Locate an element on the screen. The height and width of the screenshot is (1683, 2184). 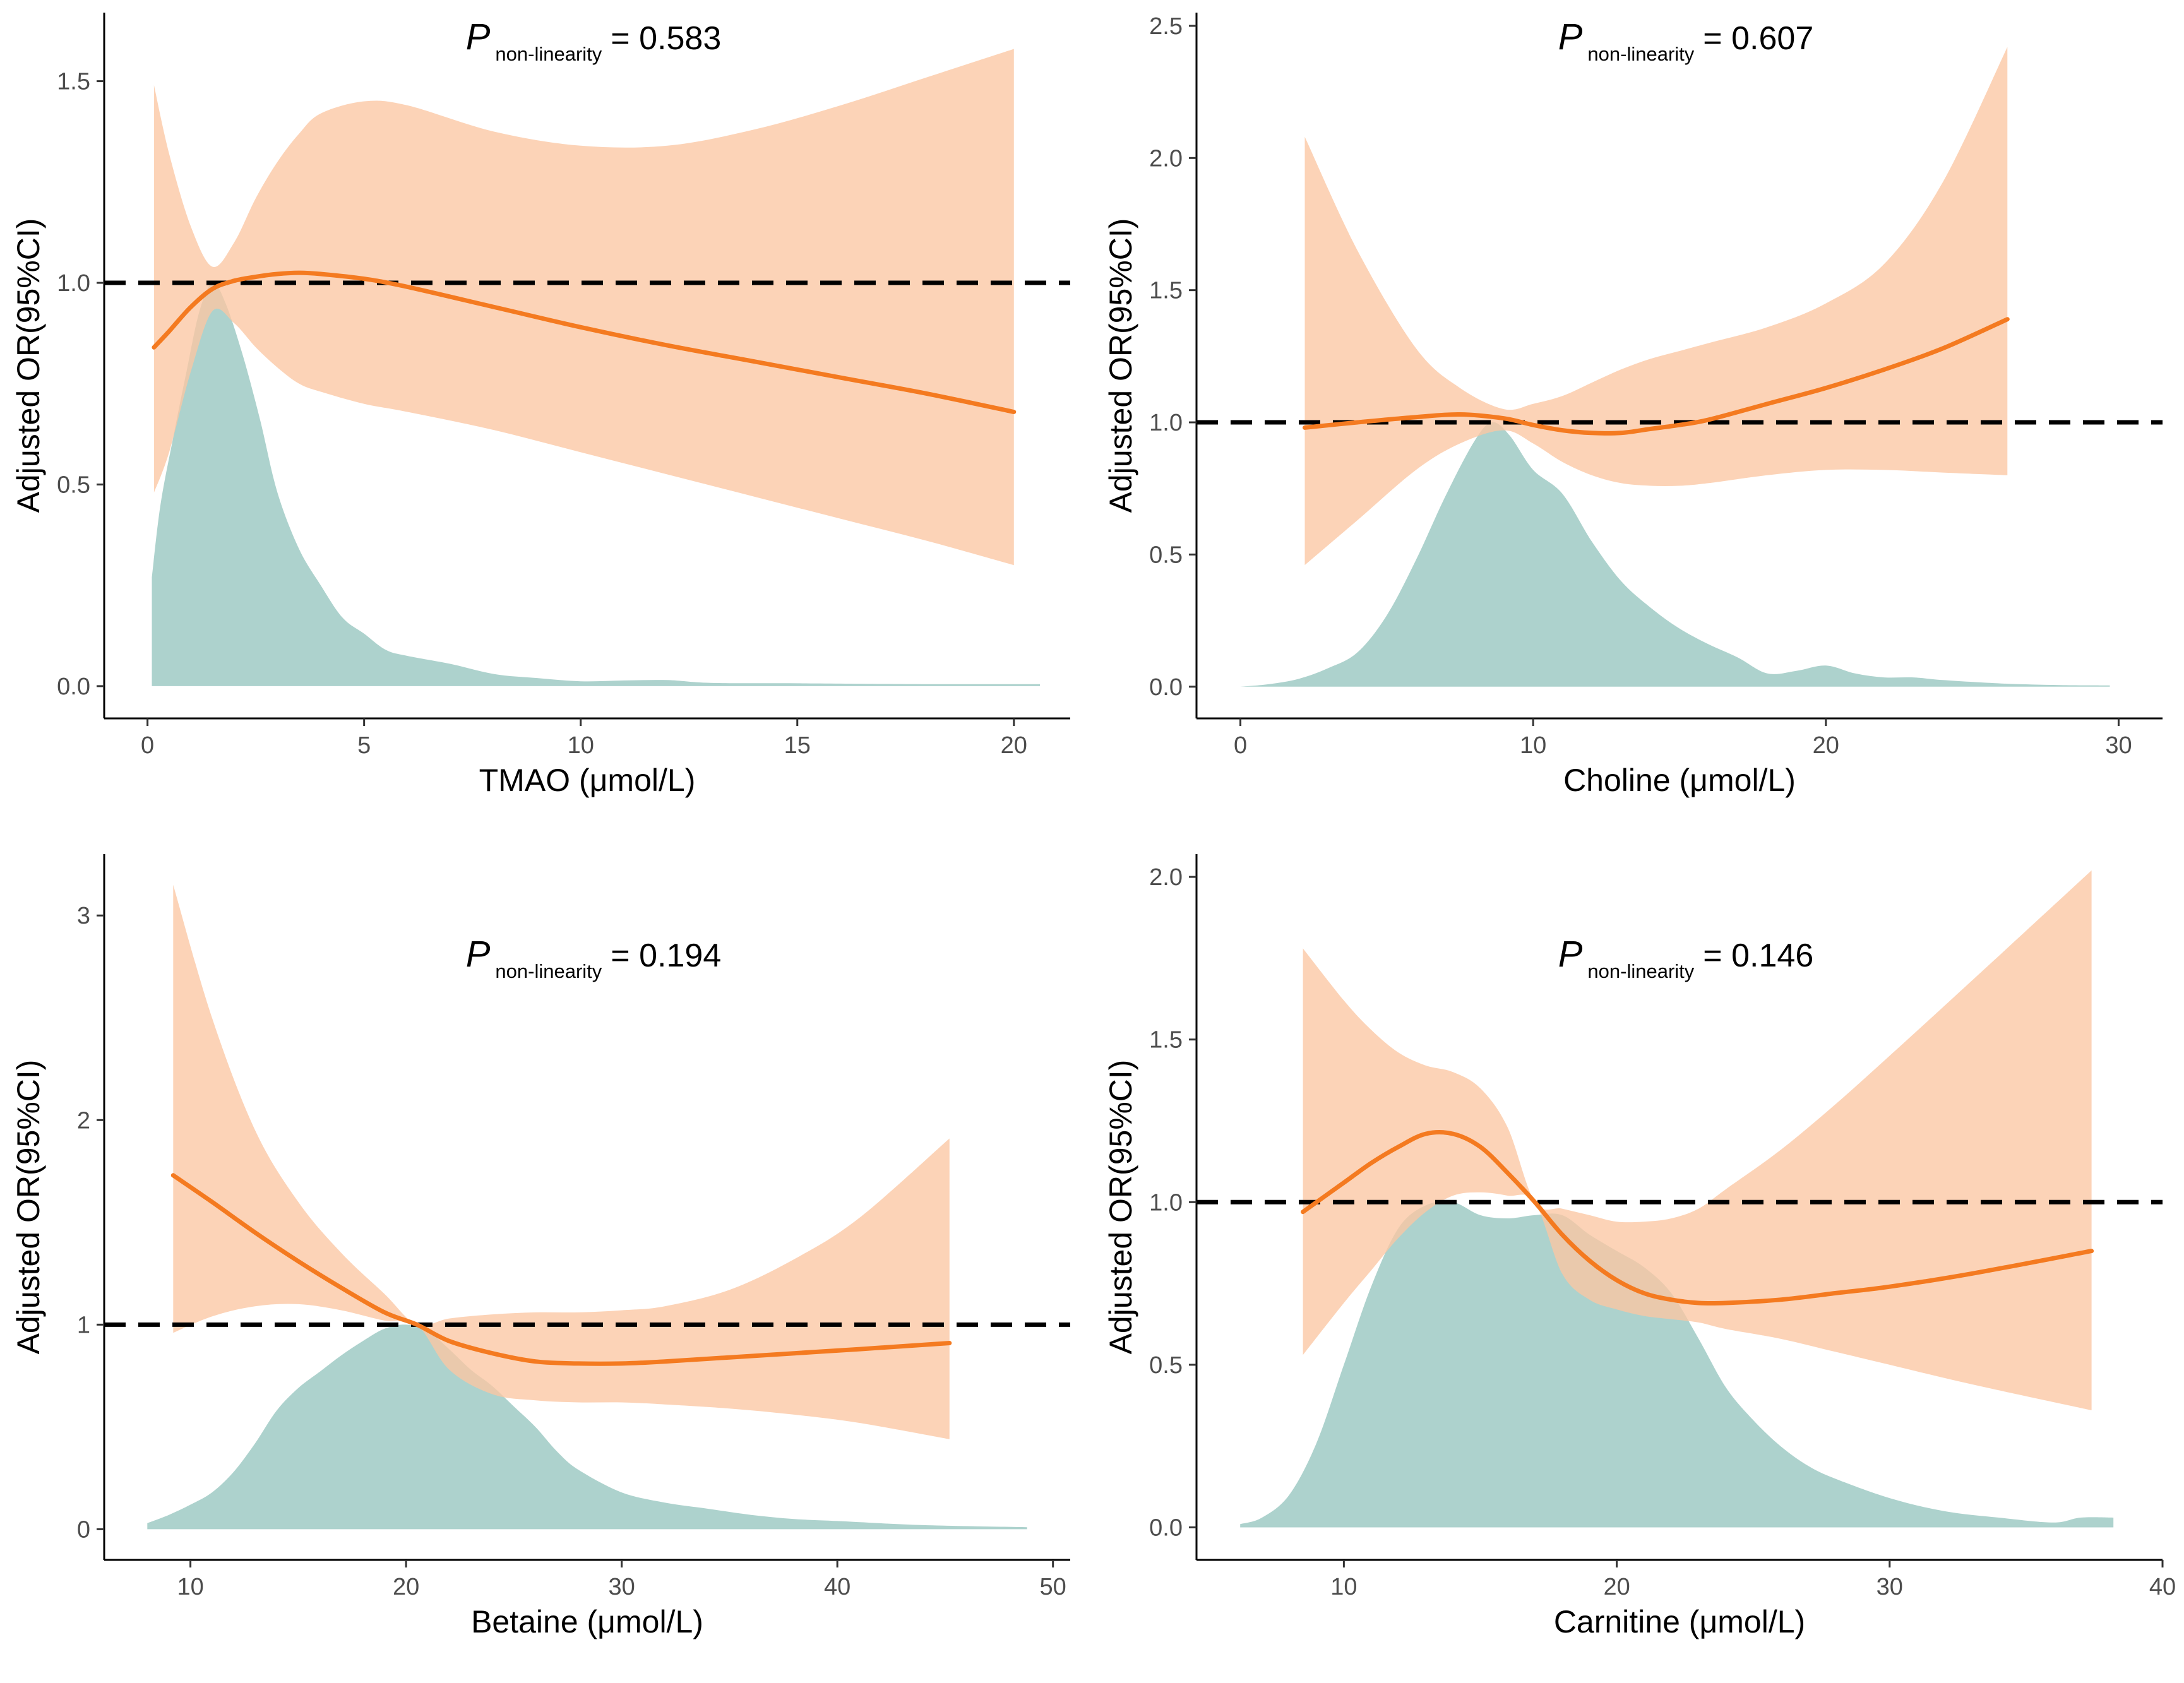
x-axis-title: Choline (μmol/L) is located at coordinates (1679, 780).